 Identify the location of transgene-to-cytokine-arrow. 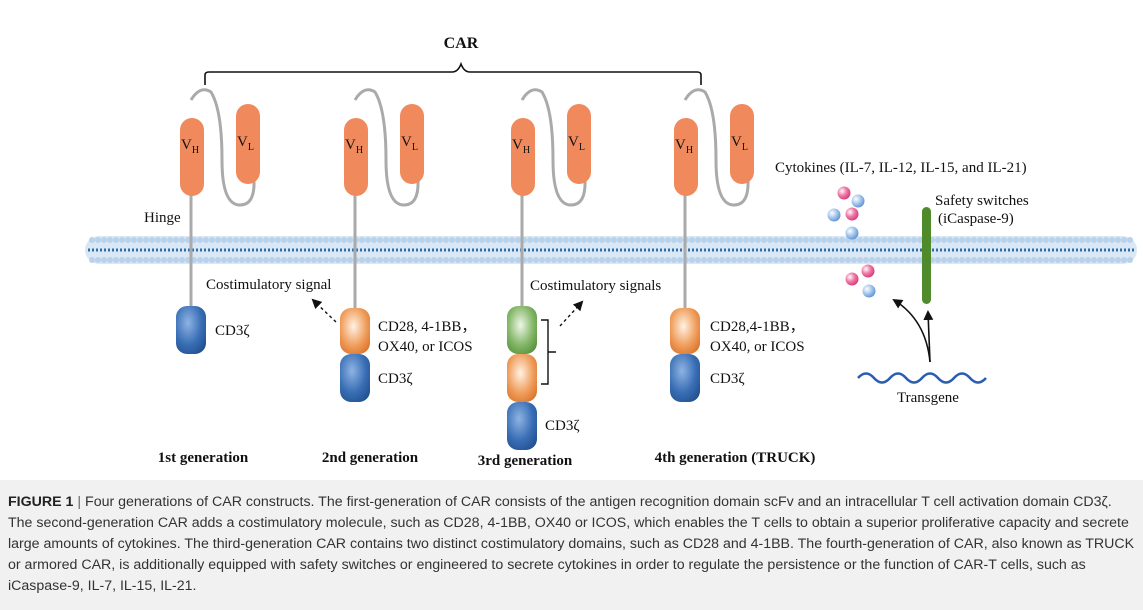
(911, 330).